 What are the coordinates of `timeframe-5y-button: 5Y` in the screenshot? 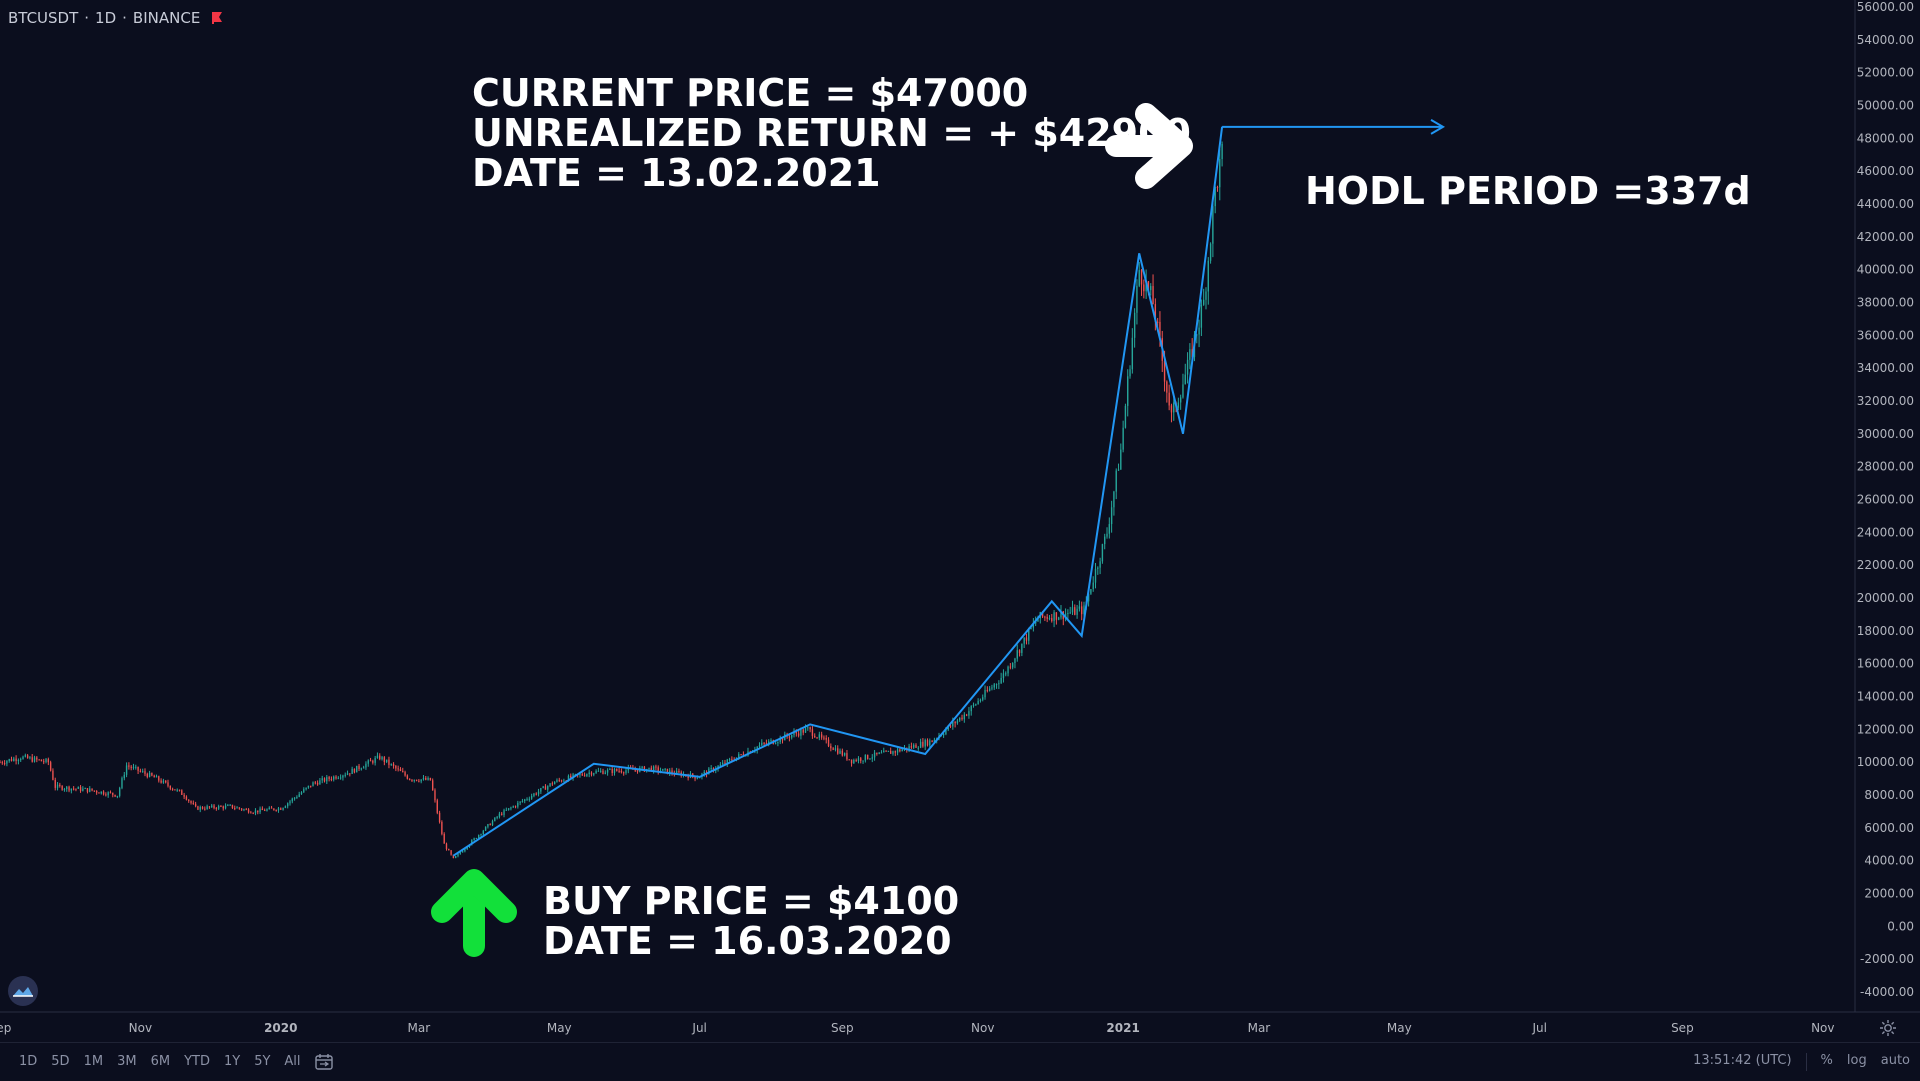 It's located at (262, 1061).